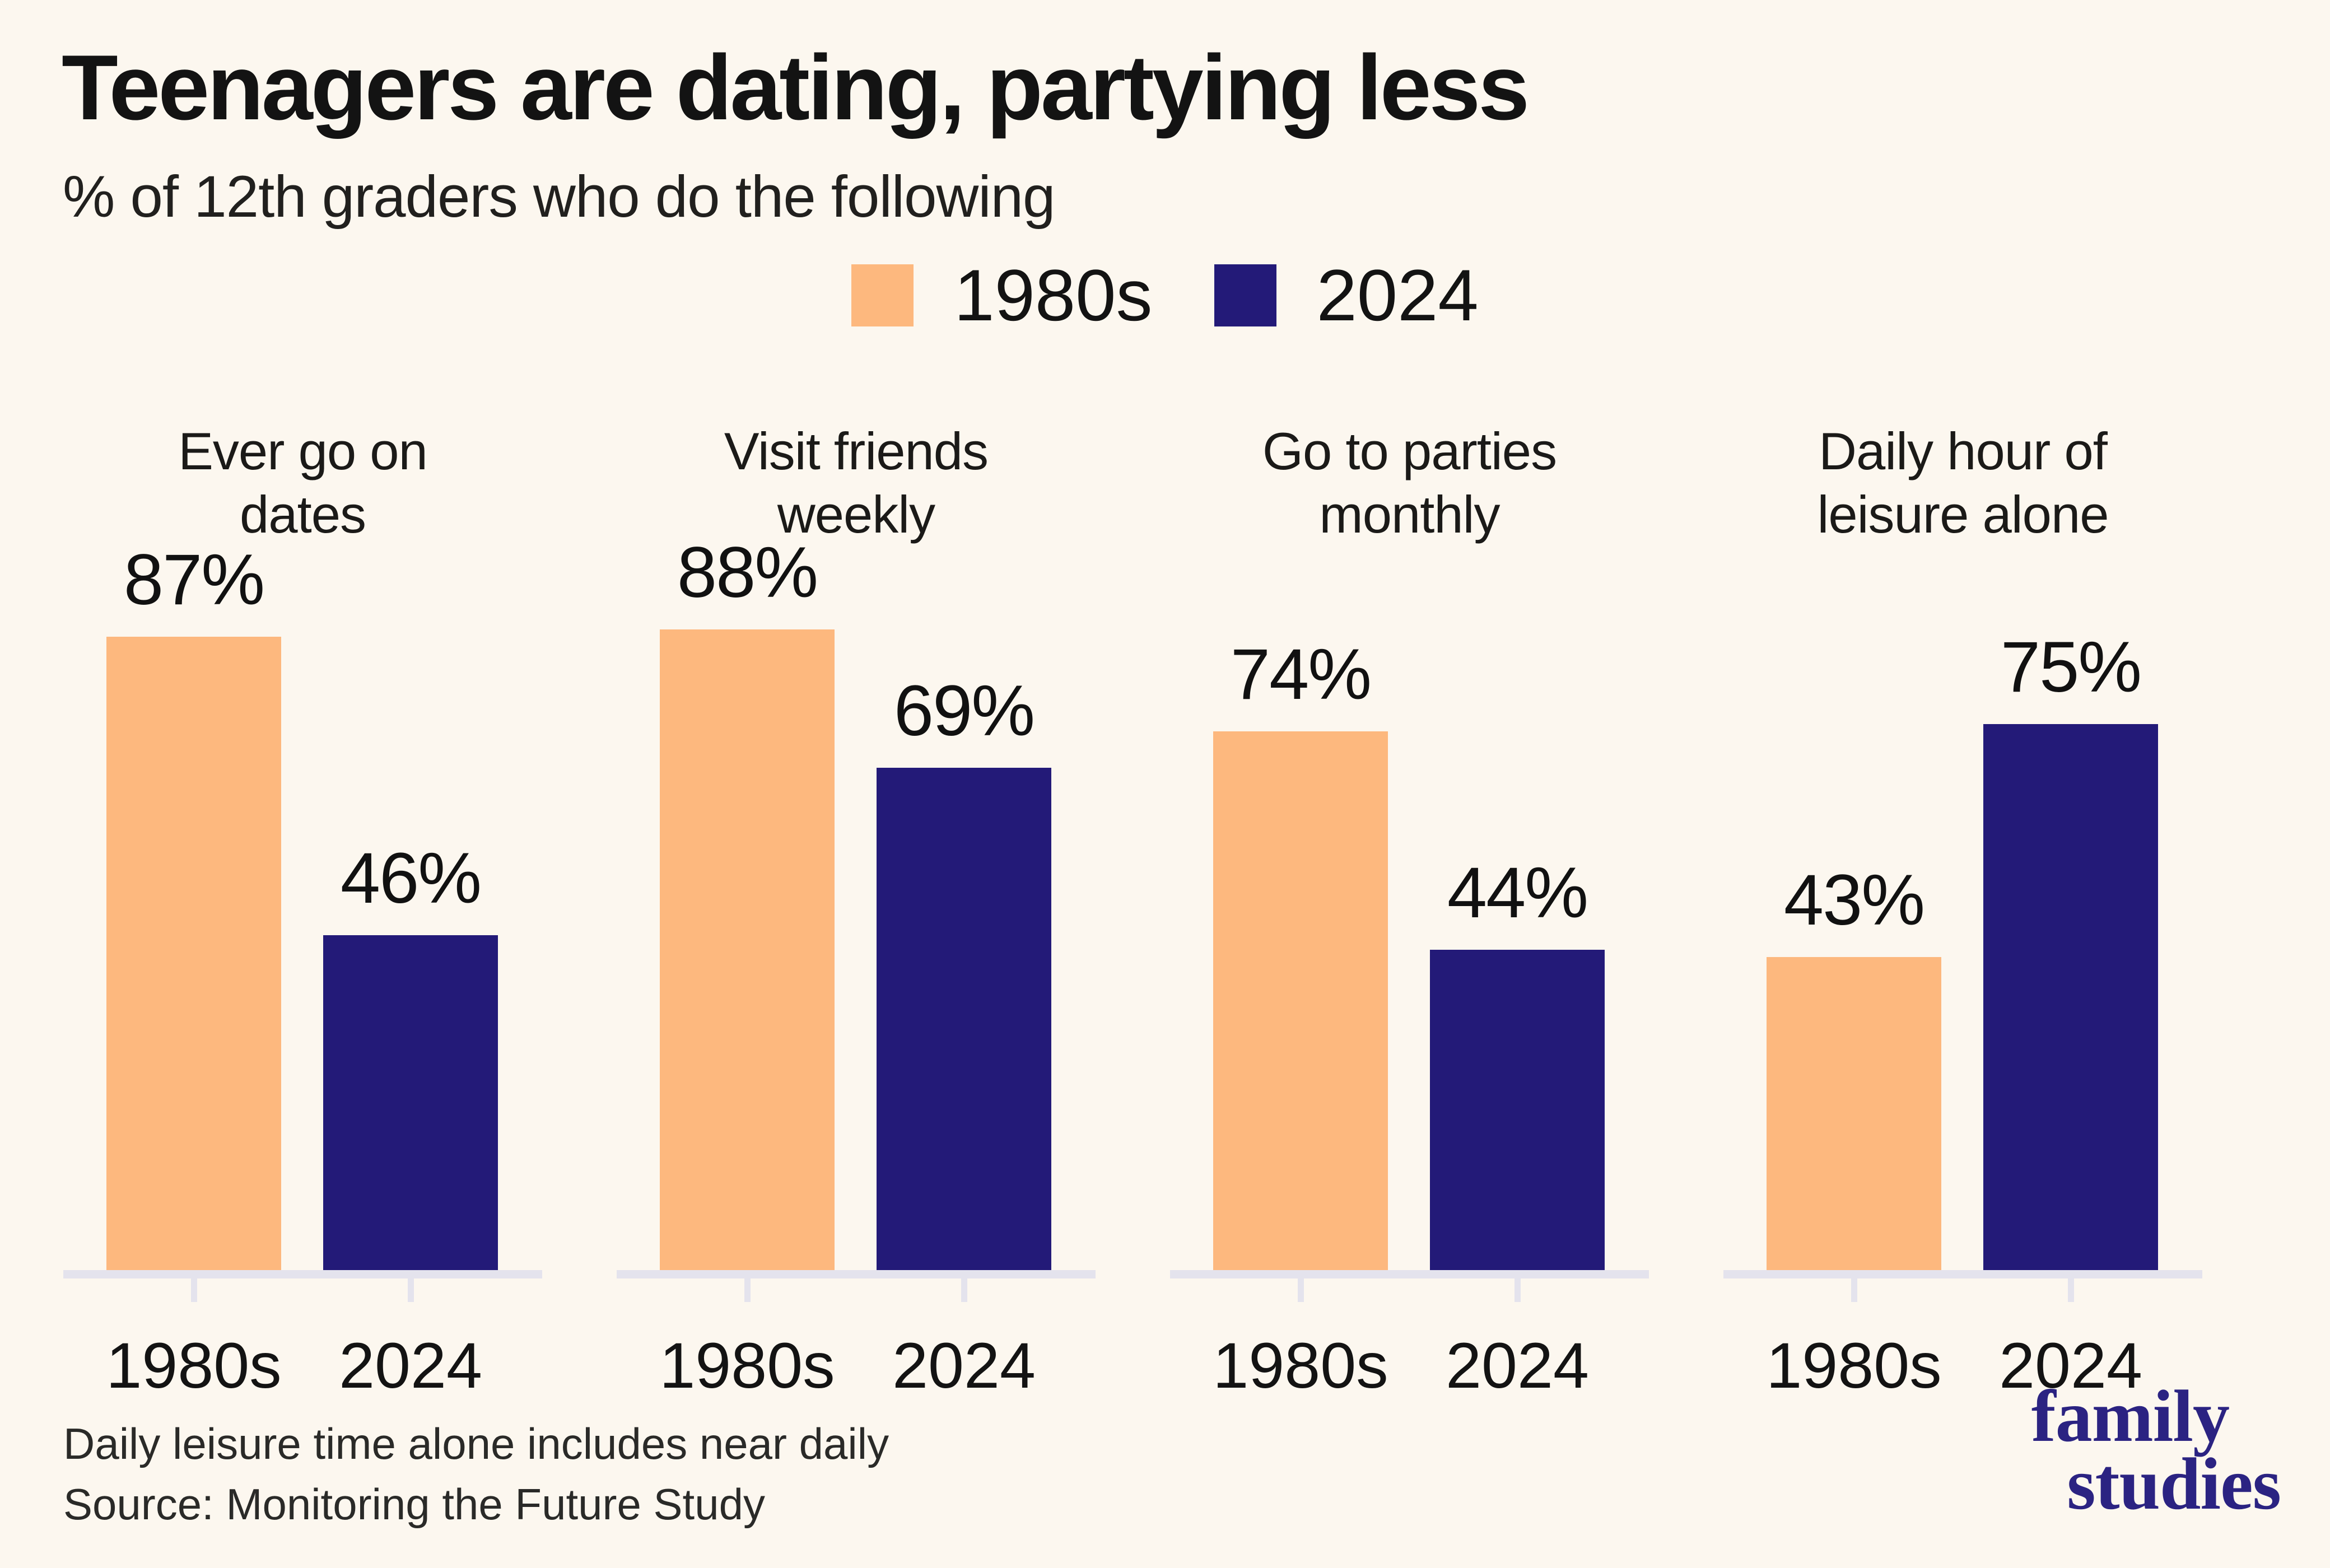 The image size is (2330, 1568). Describe the element at coordinates (857, 483) in the screenshot. I see `panel-title: Visit friends weekly` at that location.